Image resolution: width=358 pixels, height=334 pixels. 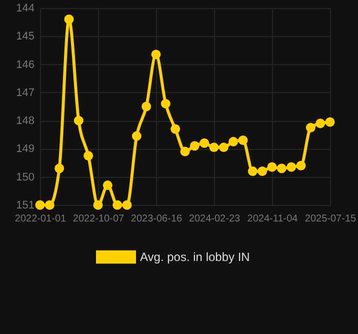 What do you see at coordinates (25, 92) in the screenshot?
I see `y-tick-label: 147` at bounding box center [25, 92].